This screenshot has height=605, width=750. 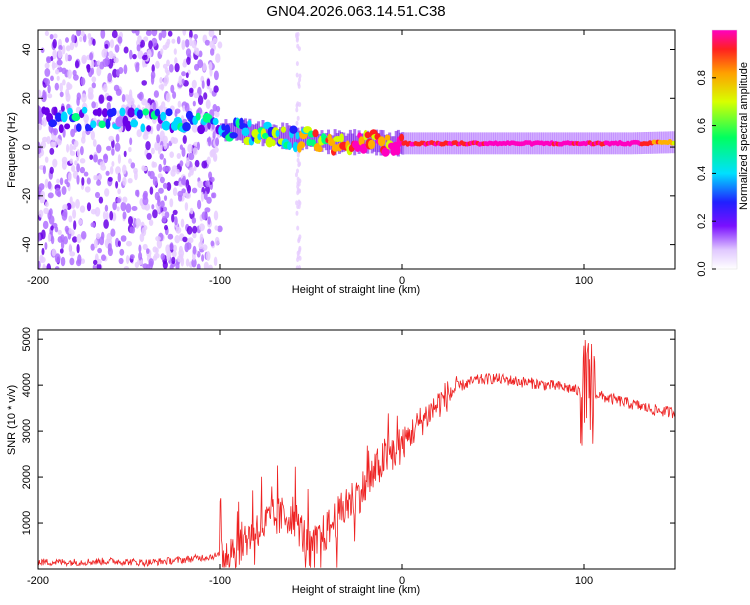 What do you see at coordinates (724, 149) in the screenshot?
I see `colorbar-gradient` at bounding box center [724, 149].